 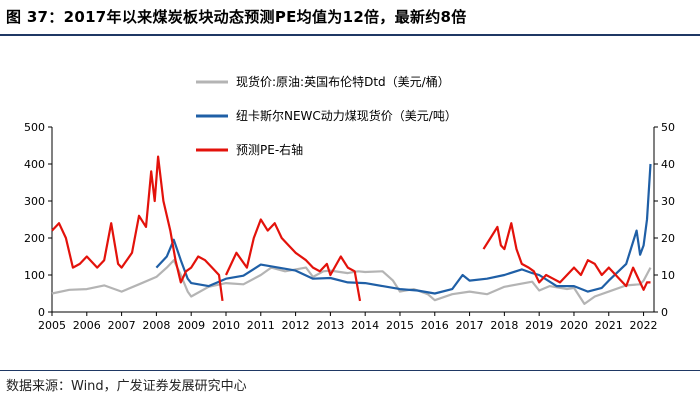 What do you see at coordinates (34, 238) in the screenshot?
I see `left-tick-label: 200` at bounding box center [34, 238].